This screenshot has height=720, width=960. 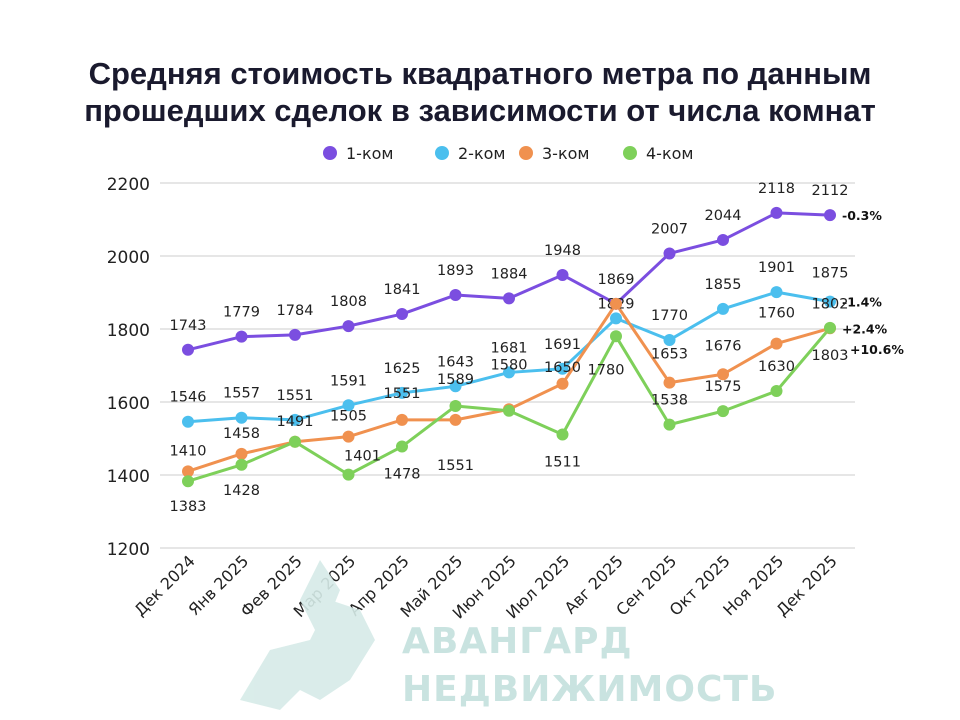 What do you see at coordinates (616, 280) in the screenshot?
I see `data-label: 1869` at bounding box center [616, 280].